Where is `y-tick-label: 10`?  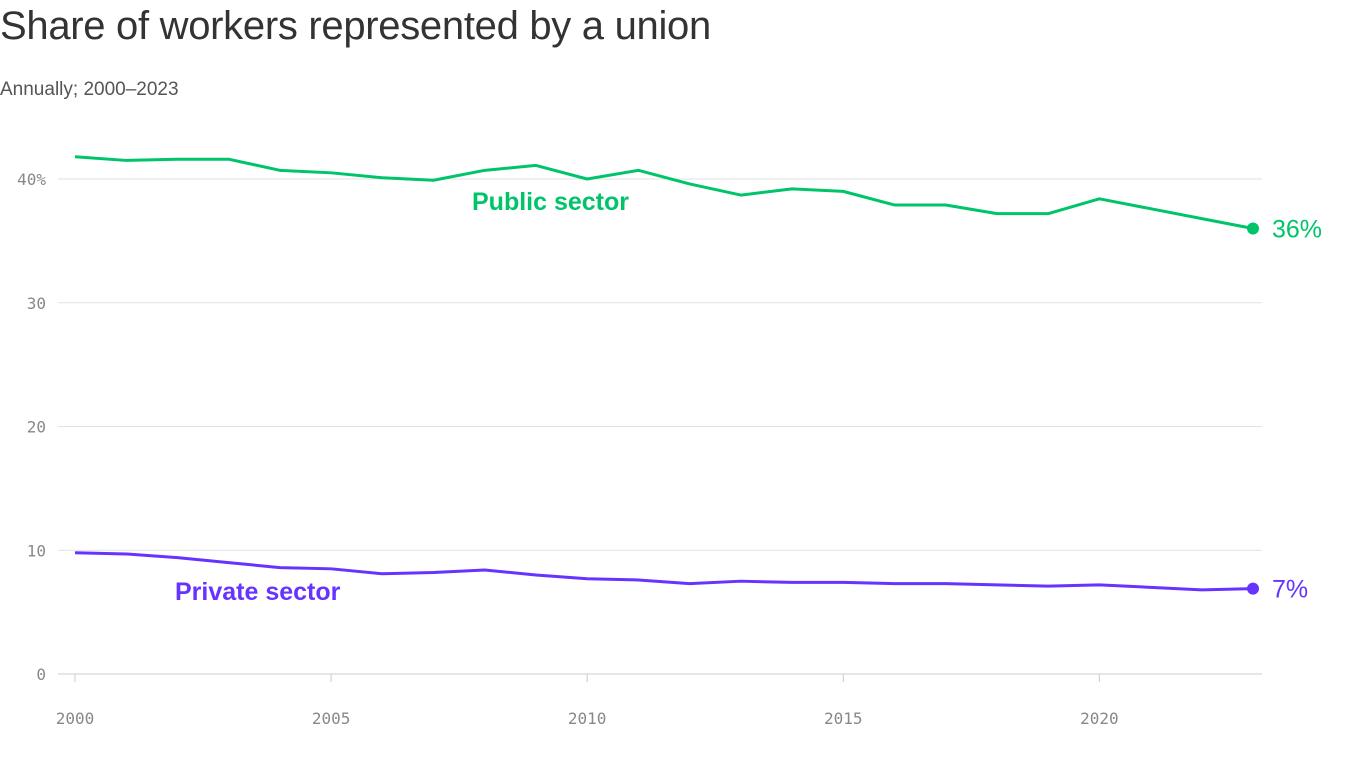
y-tick-label: 10 is located at coordinates (36, 550).